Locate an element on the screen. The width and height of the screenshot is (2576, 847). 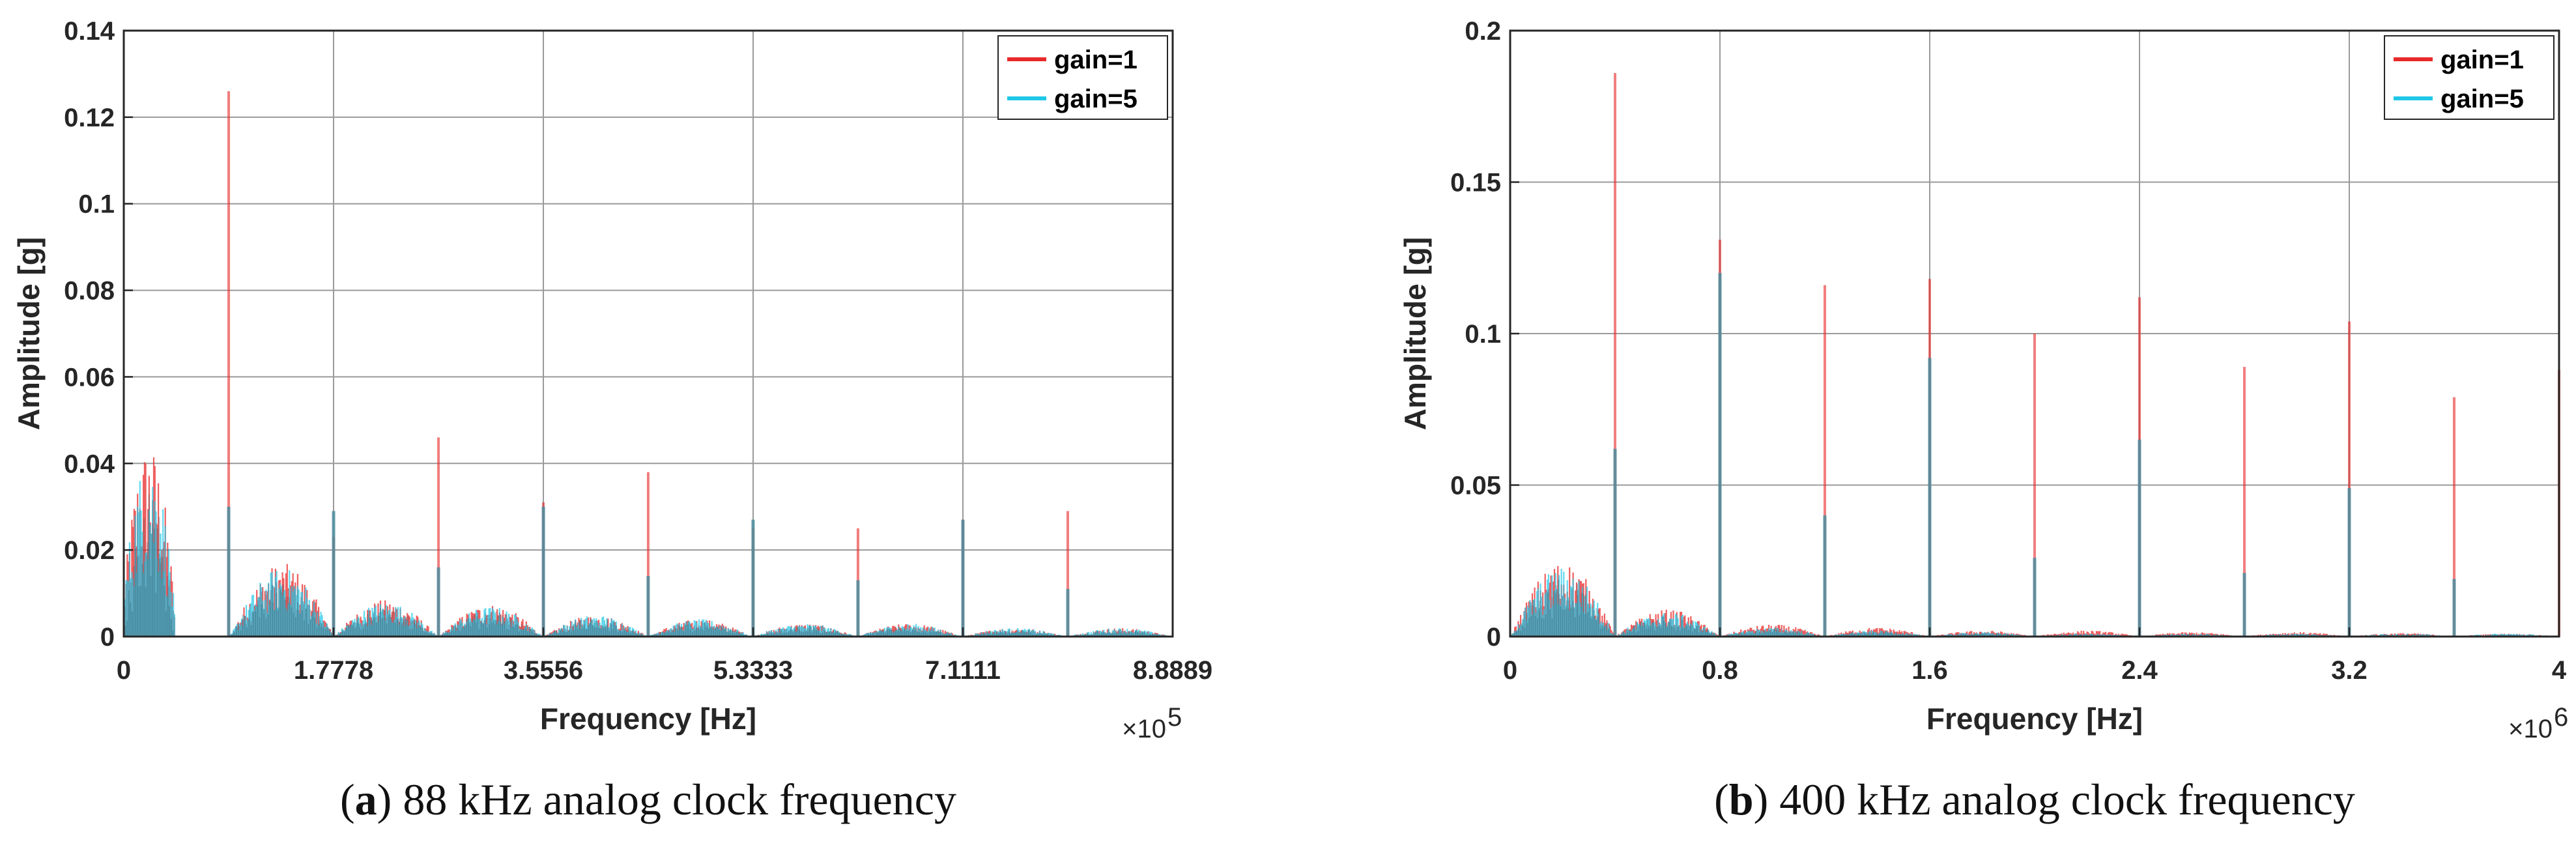
x-multiplier-exponent: 6 is located at coordinates (2561, 717).